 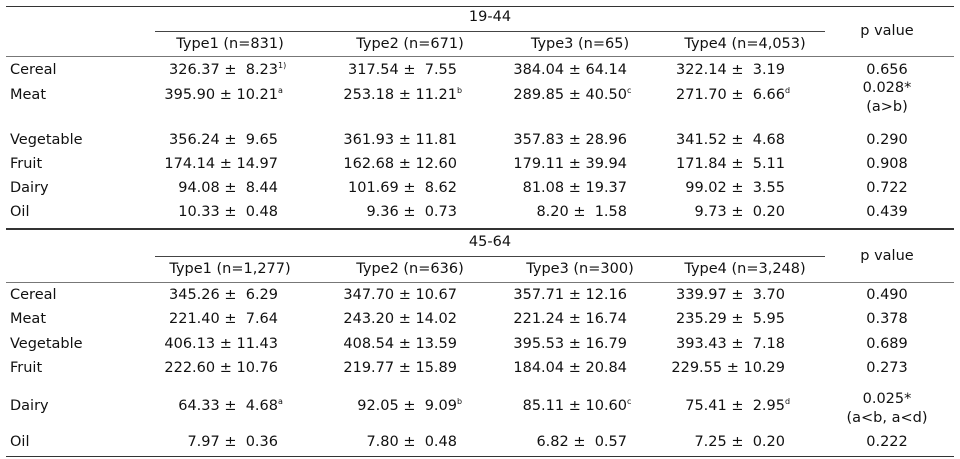 What do you see at coordinates (887, 368) in the screenshot?
I see `p-value: 0.273` at bounding box center [887, 368].